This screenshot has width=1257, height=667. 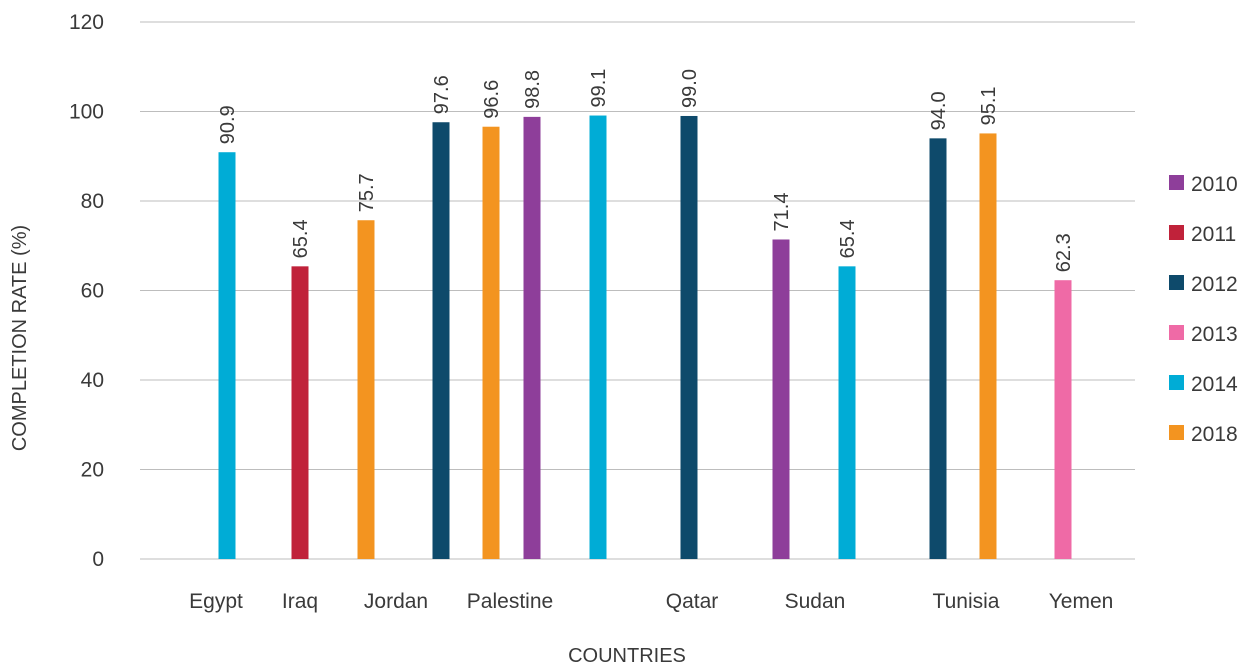 What do you see at coordinates (92, 470) in the screenshot?
I see `y-tick-label: 20` at bounding box center [92, 470].